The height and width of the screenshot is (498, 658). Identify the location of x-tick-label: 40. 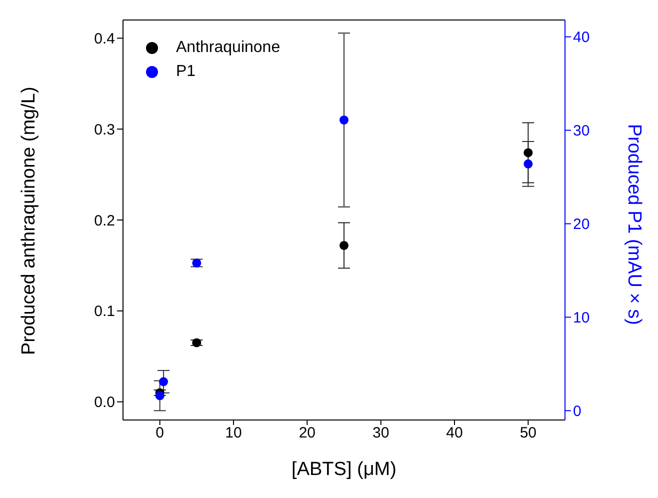
(454, 433).